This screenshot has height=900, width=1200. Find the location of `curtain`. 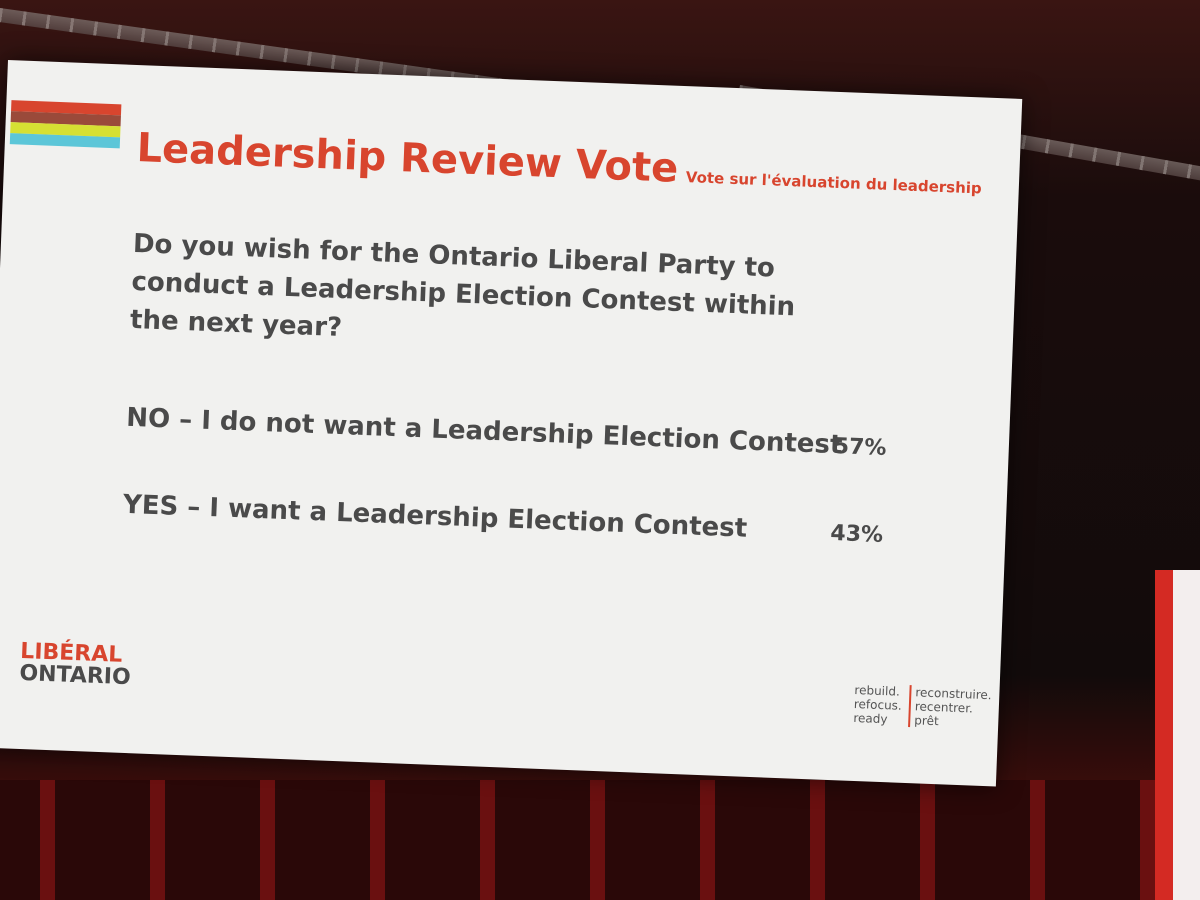

curtain is located at coordinates (600, 840).